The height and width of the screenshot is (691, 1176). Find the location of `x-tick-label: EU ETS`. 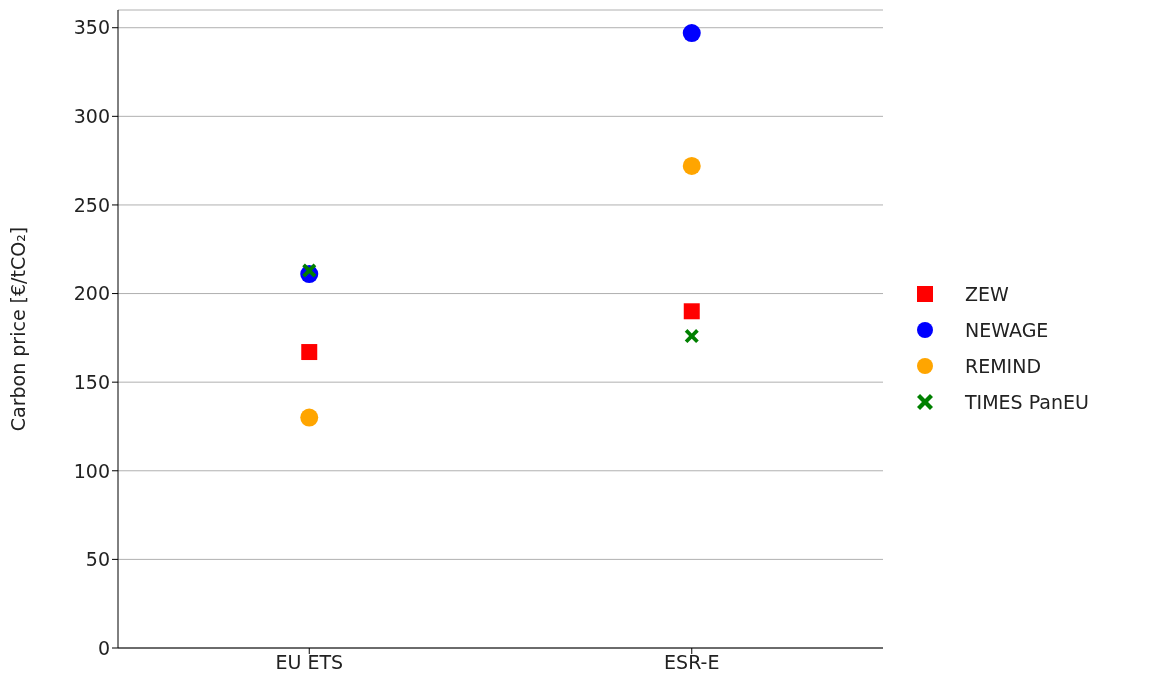

x-tick-label: EU ETS is located at coordinates (309, 662).